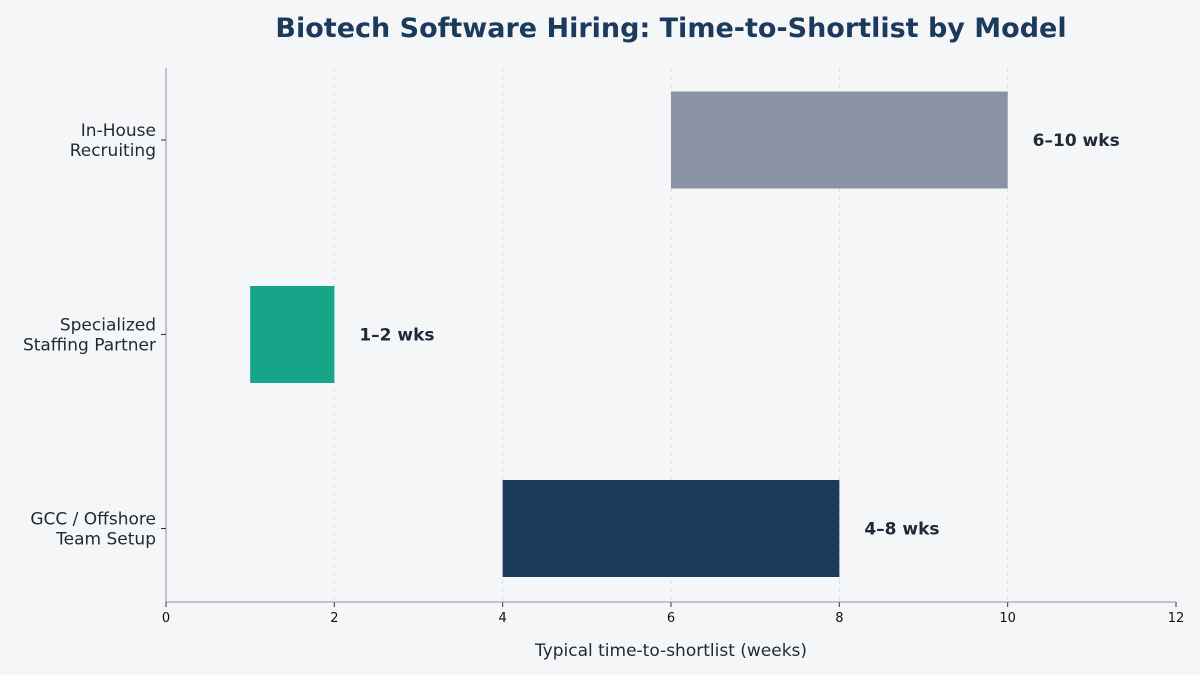  What do you see at coordinates (1007, 618) in the screenshot?
I see `x-tick-label-10: 10` at bounding box center [1007, 618].